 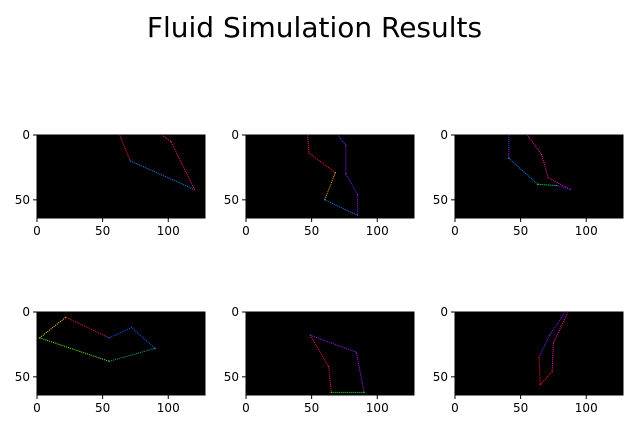 I want to click on subplot-2: 0 50 100 0 50, so click(x=319, y=183).